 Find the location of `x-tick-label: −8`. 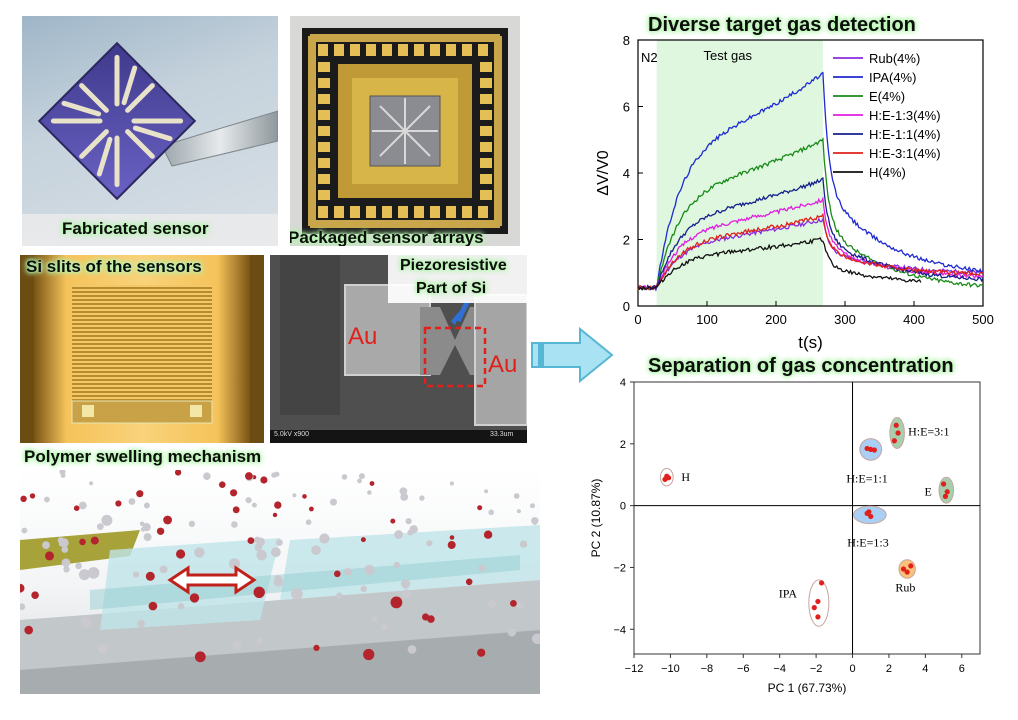

x-tick-label: −8 is located at coordinates (707, 669).